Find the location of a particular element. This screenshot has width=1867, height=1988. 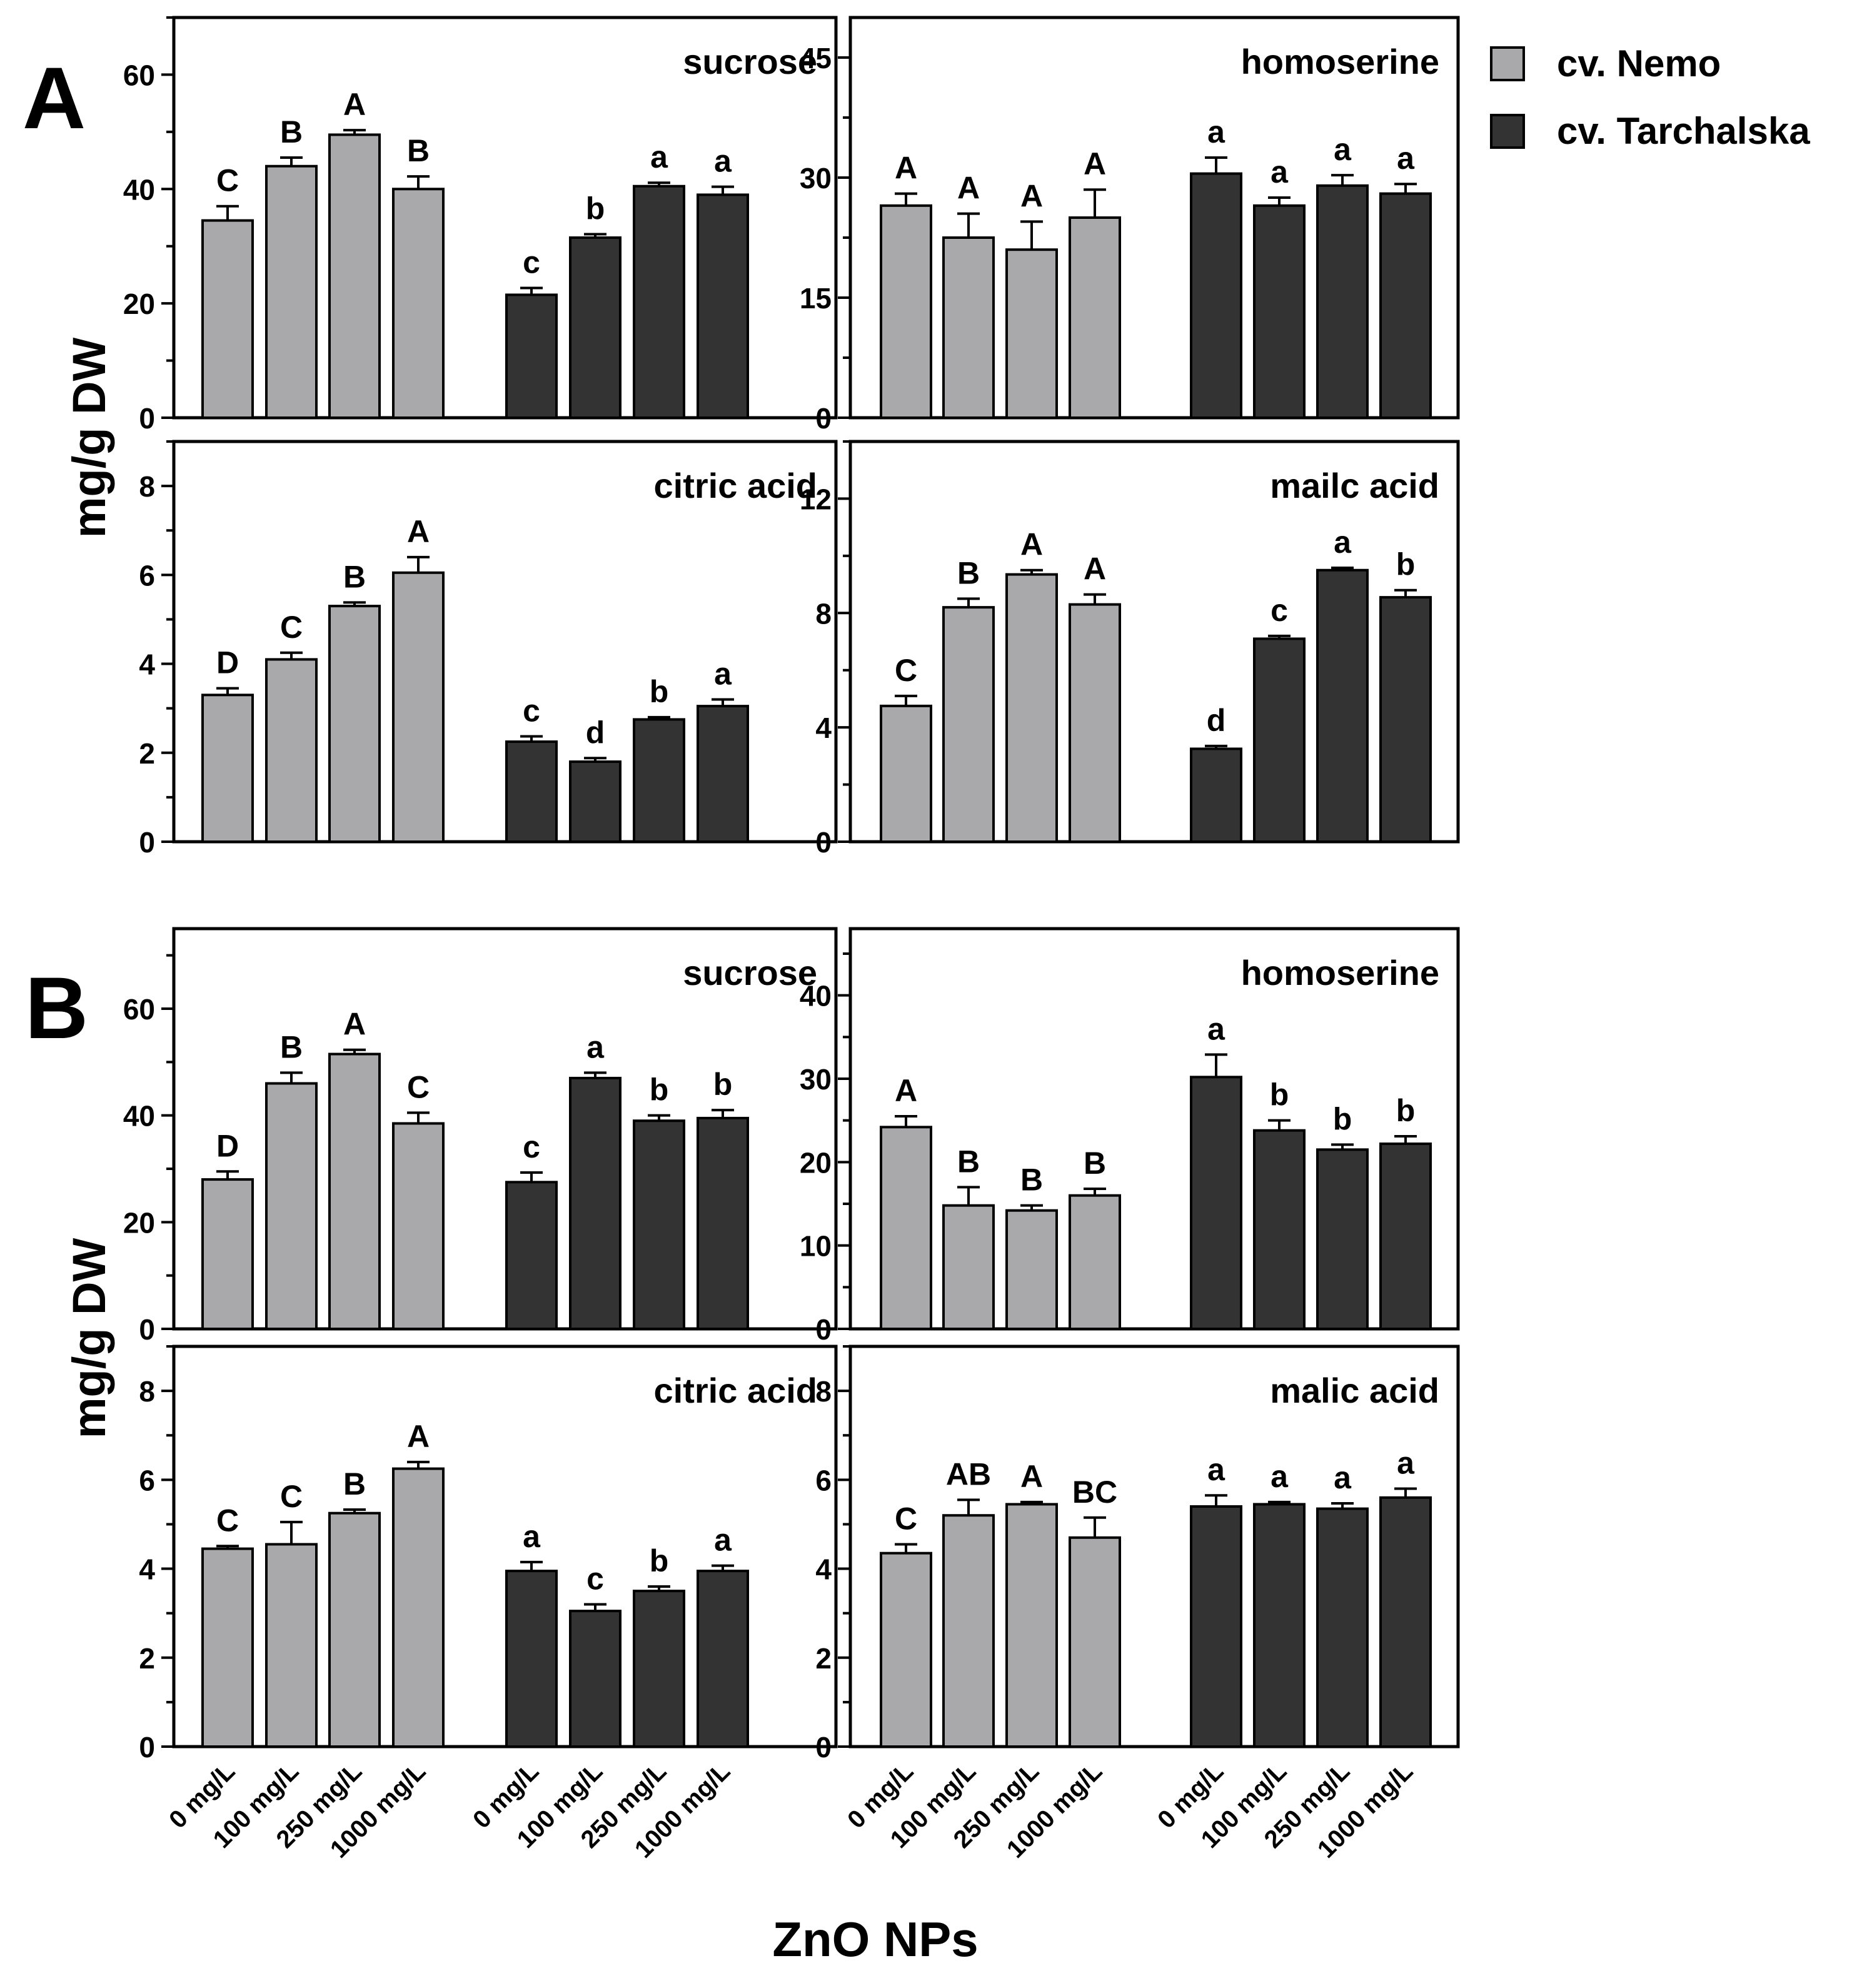

legend: cv. Nemo cv. Tarchalska is located at coordinates (1650, 97).